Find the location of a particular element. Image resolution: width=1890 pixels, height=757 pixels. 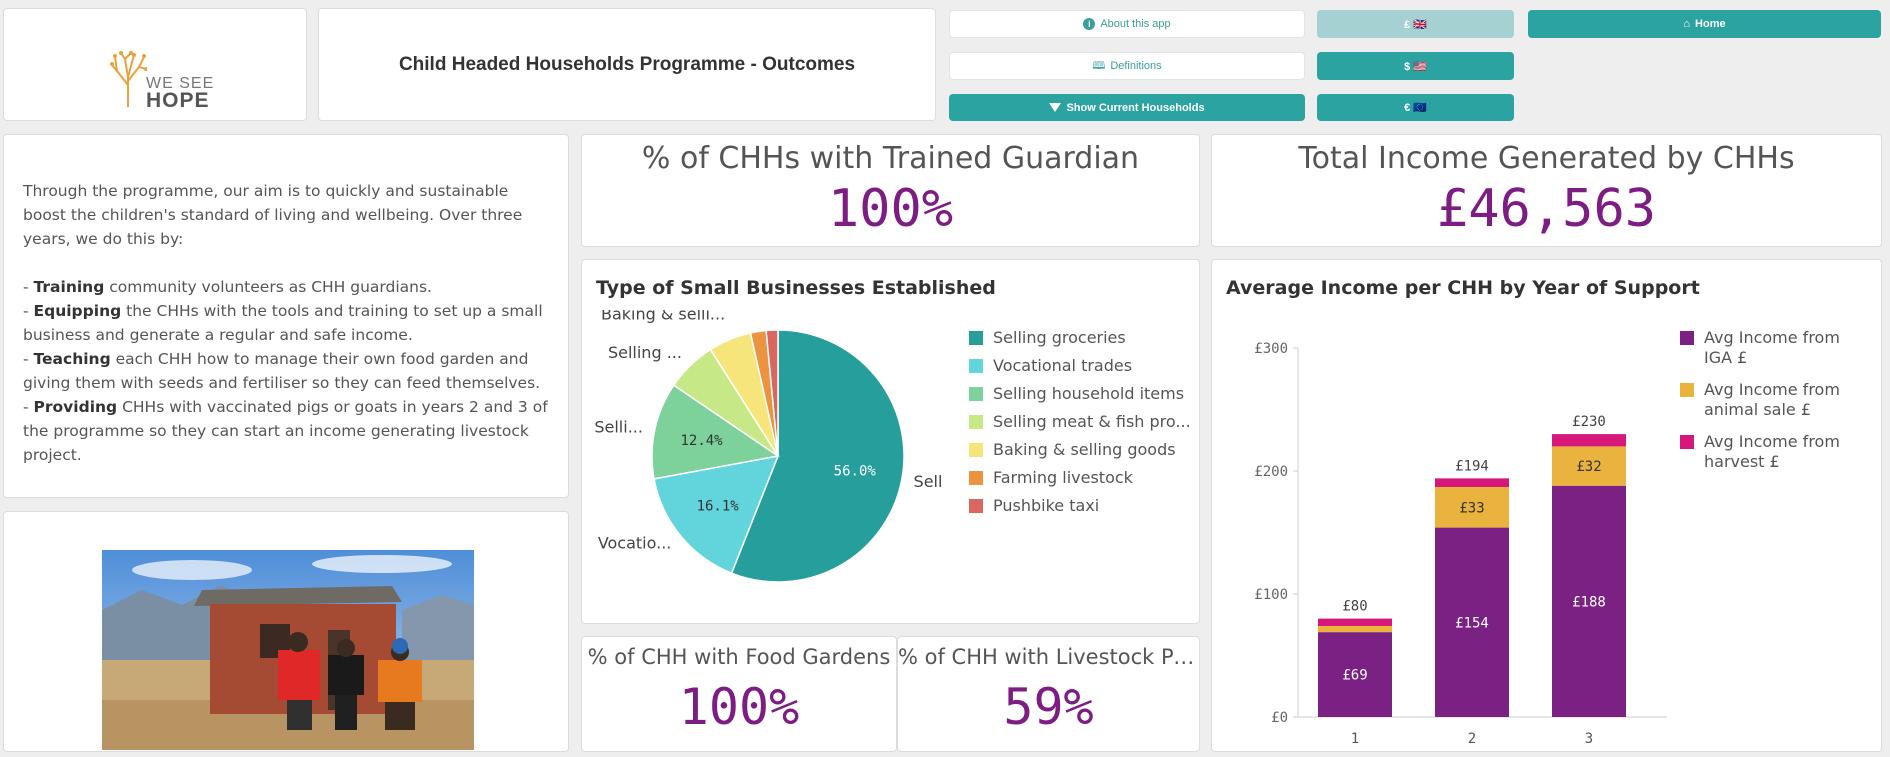

home-button-label: Home is located at coordinates (1710, 24).